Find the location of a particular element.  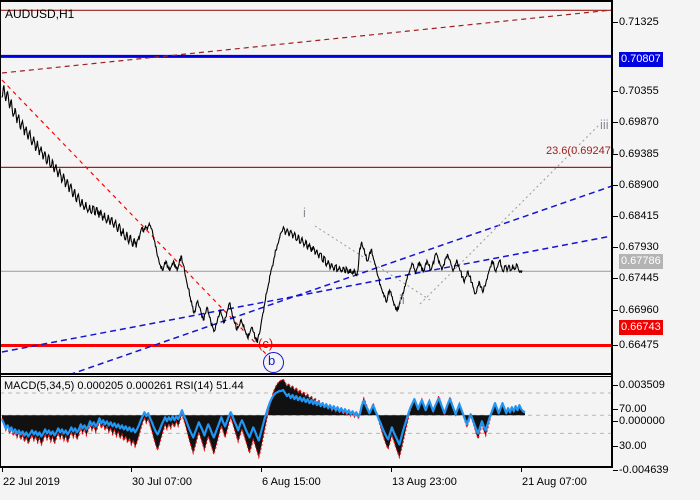

current-price-badge: 0.67786 is located at coordinates (641, 261).